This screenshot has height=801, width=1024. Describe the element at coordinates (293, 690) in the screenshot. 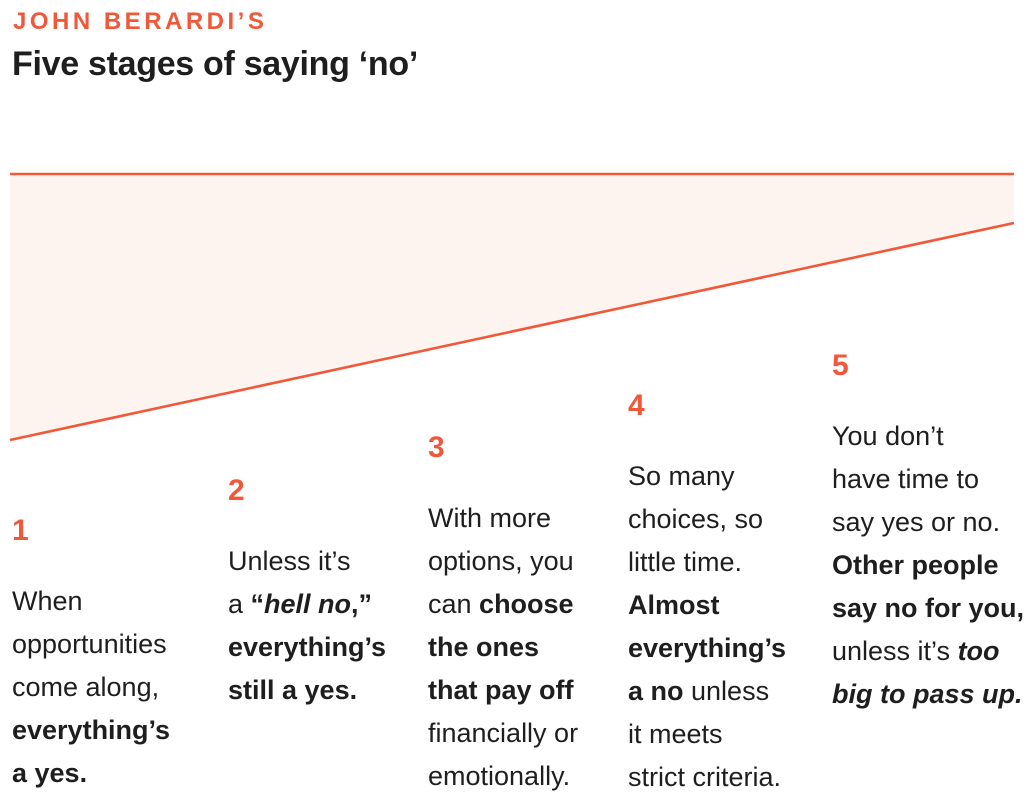

I see `text-run: still a yes.` at that location.